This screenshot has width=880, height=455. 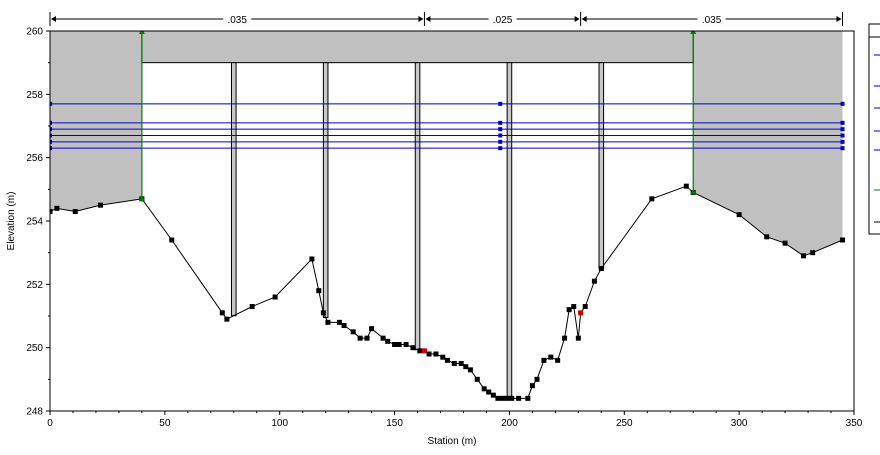 What do you see at coordinates (712, 20) in the screenshot?
I see `n-value-label: .035` at bounding box center [712, 20].